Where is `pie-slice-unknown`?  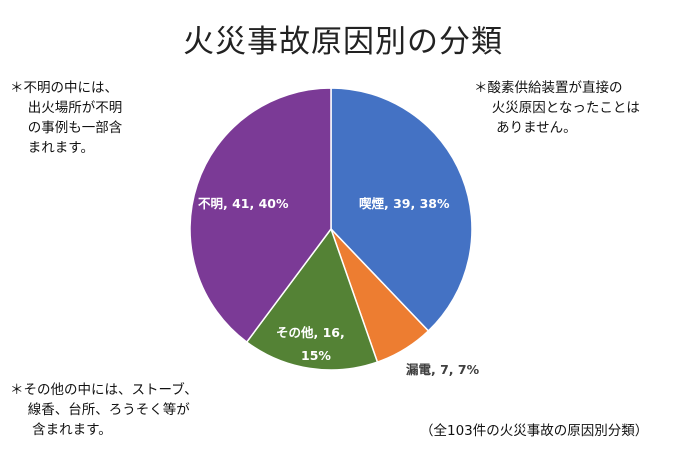 pie-slice-unknown is located at coordinates (260, 215).